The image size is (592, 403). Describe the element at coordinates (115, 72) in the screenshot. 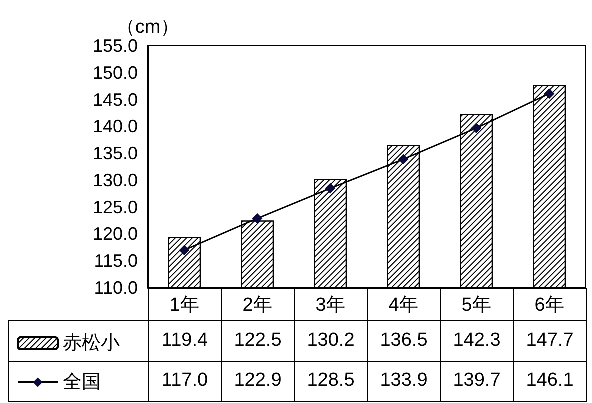

I see `y-tick-label: 150.0` at that location.